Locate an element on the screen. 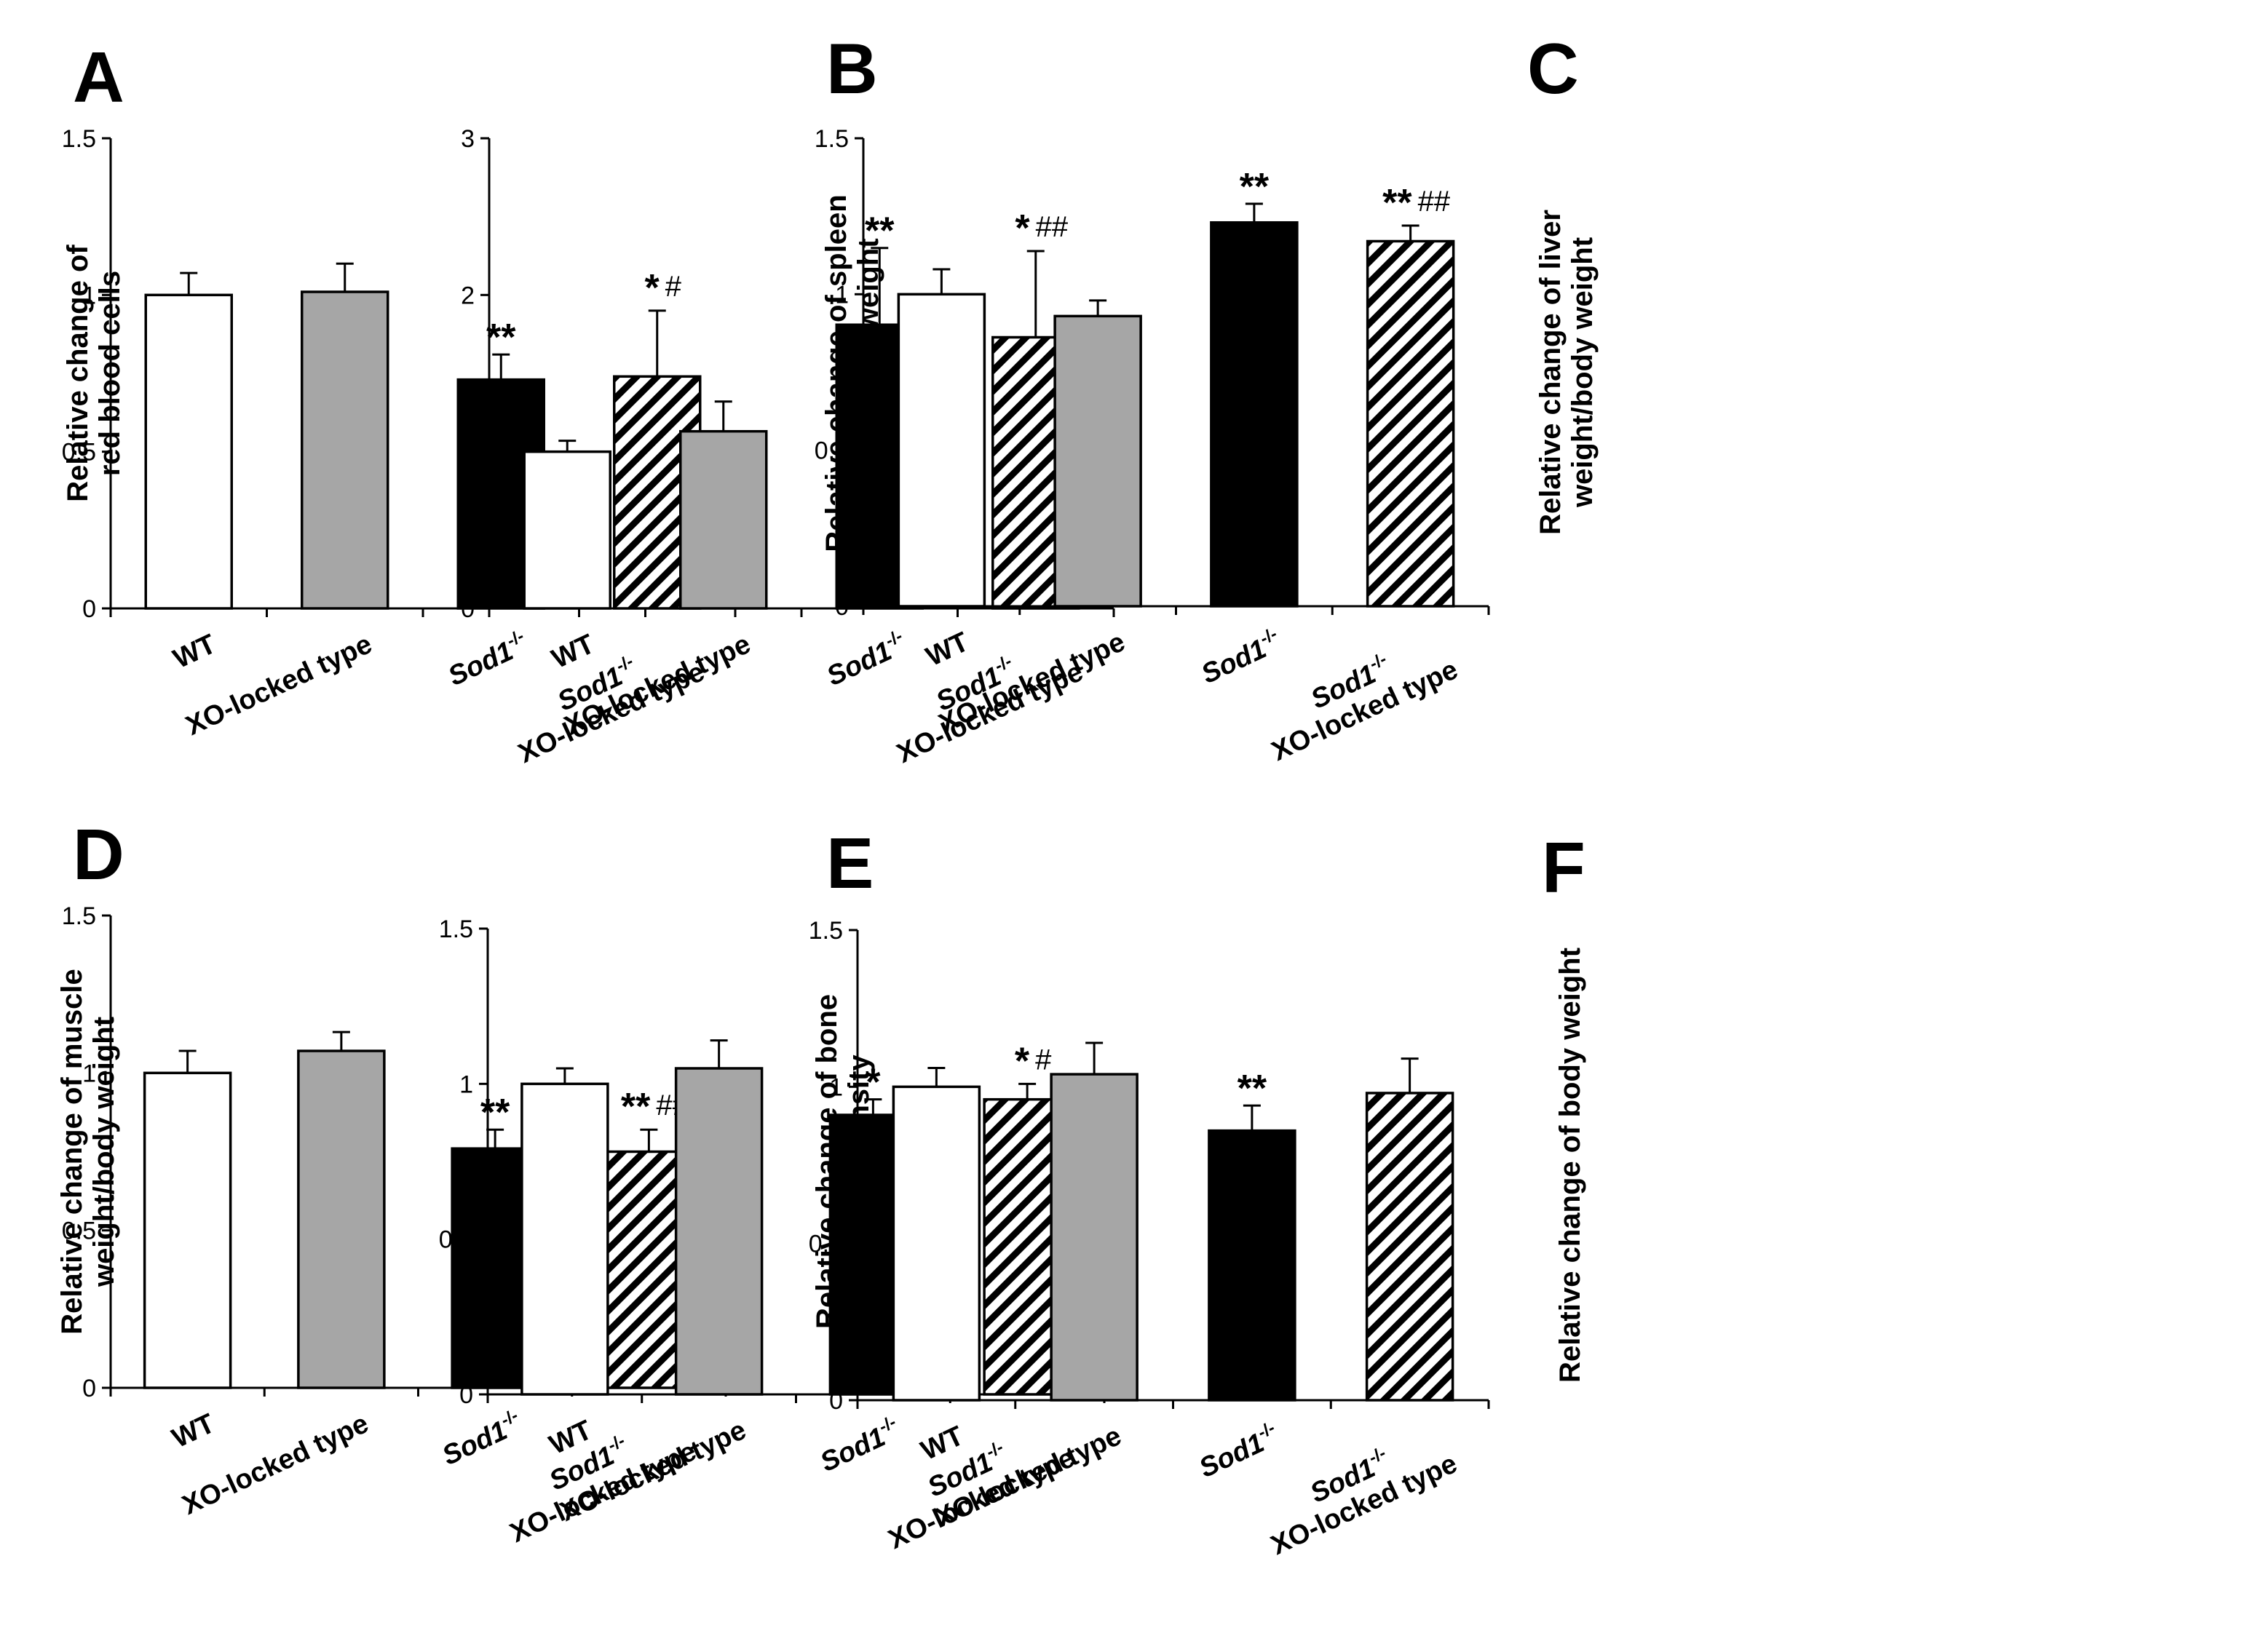 This screenshot has width=2261, height=1652. y-axis-label: Relative change of body weight is located at coordinates (1570, 1165).